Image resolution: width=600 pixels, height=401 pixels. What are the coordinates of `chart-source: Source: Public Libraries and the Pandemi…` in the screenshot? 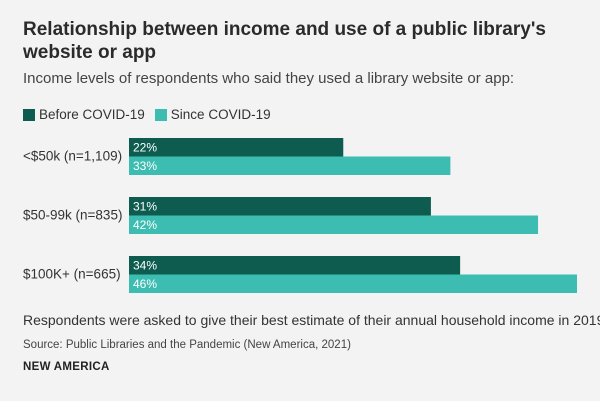 It's located at (187, 345).